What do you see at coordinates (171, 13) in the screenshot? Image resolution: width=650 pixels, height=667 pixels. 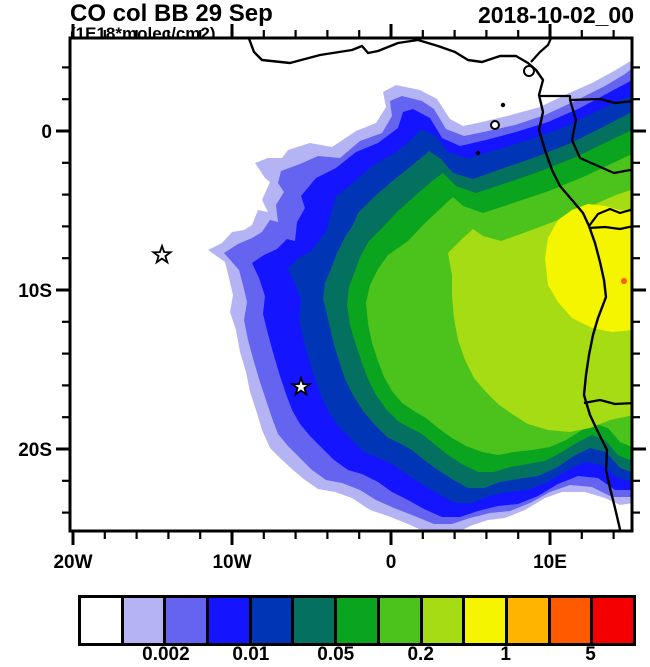 I see `page-title: CO col BB 29 Sep` at bounding box center [171, 13].